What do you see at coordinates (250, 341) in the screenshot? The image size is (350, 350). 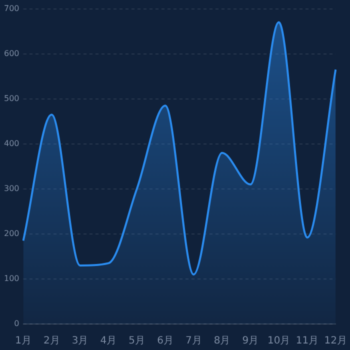 I see `x-tick-label: 9月` at bounding box center [250, 341].